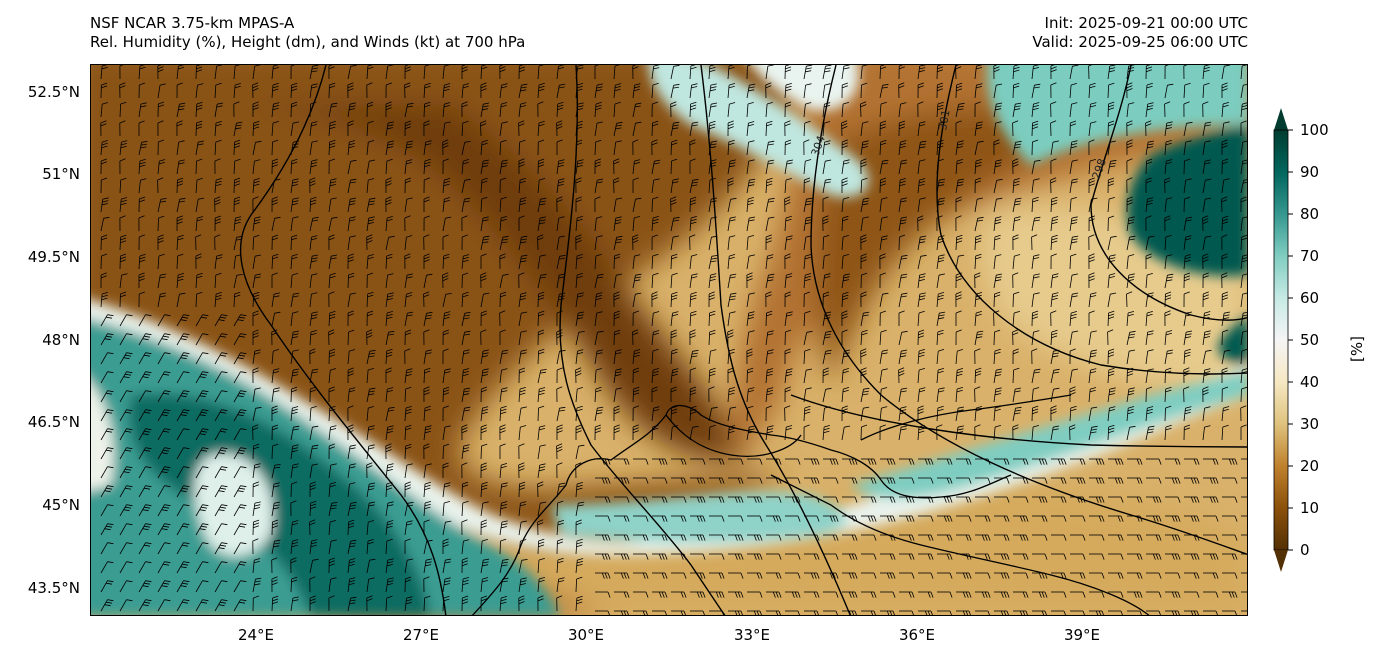  Describe the element at coordinates (1310, 424) in the screenshot. I see `colorbar-tick-30: 30` at that location.